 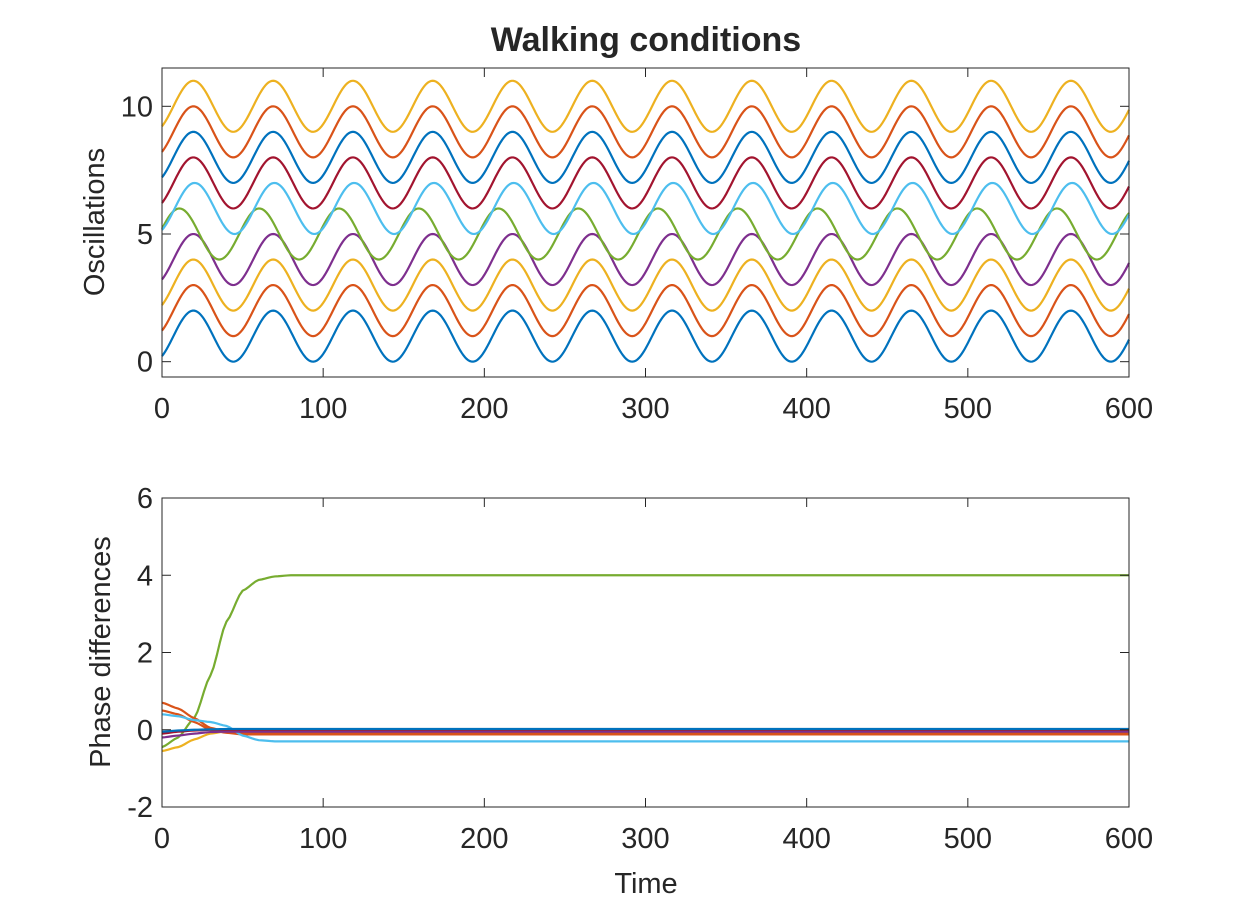 I want to click on time-xlabel: Time, so click(x=645, y=884).